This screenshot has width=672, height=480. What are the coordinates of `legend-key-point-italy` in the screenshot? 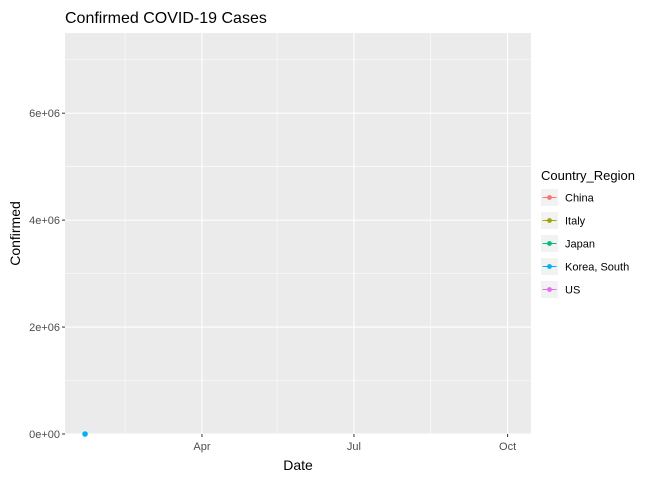 It's located at (549, 220).